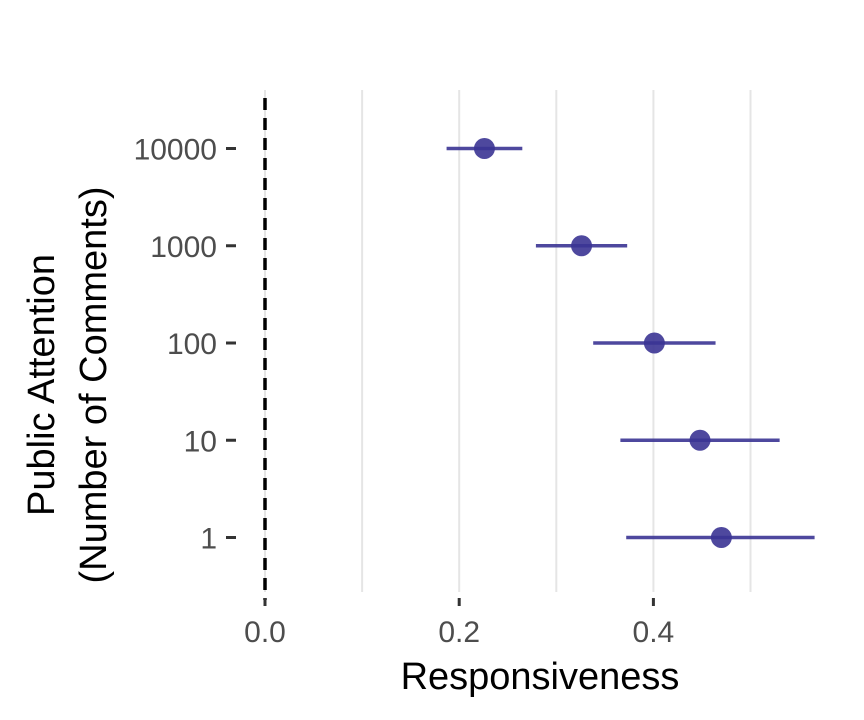 The image size is (864, 720). I want to click on y-tick-label-10: 10, so click(200, 441).